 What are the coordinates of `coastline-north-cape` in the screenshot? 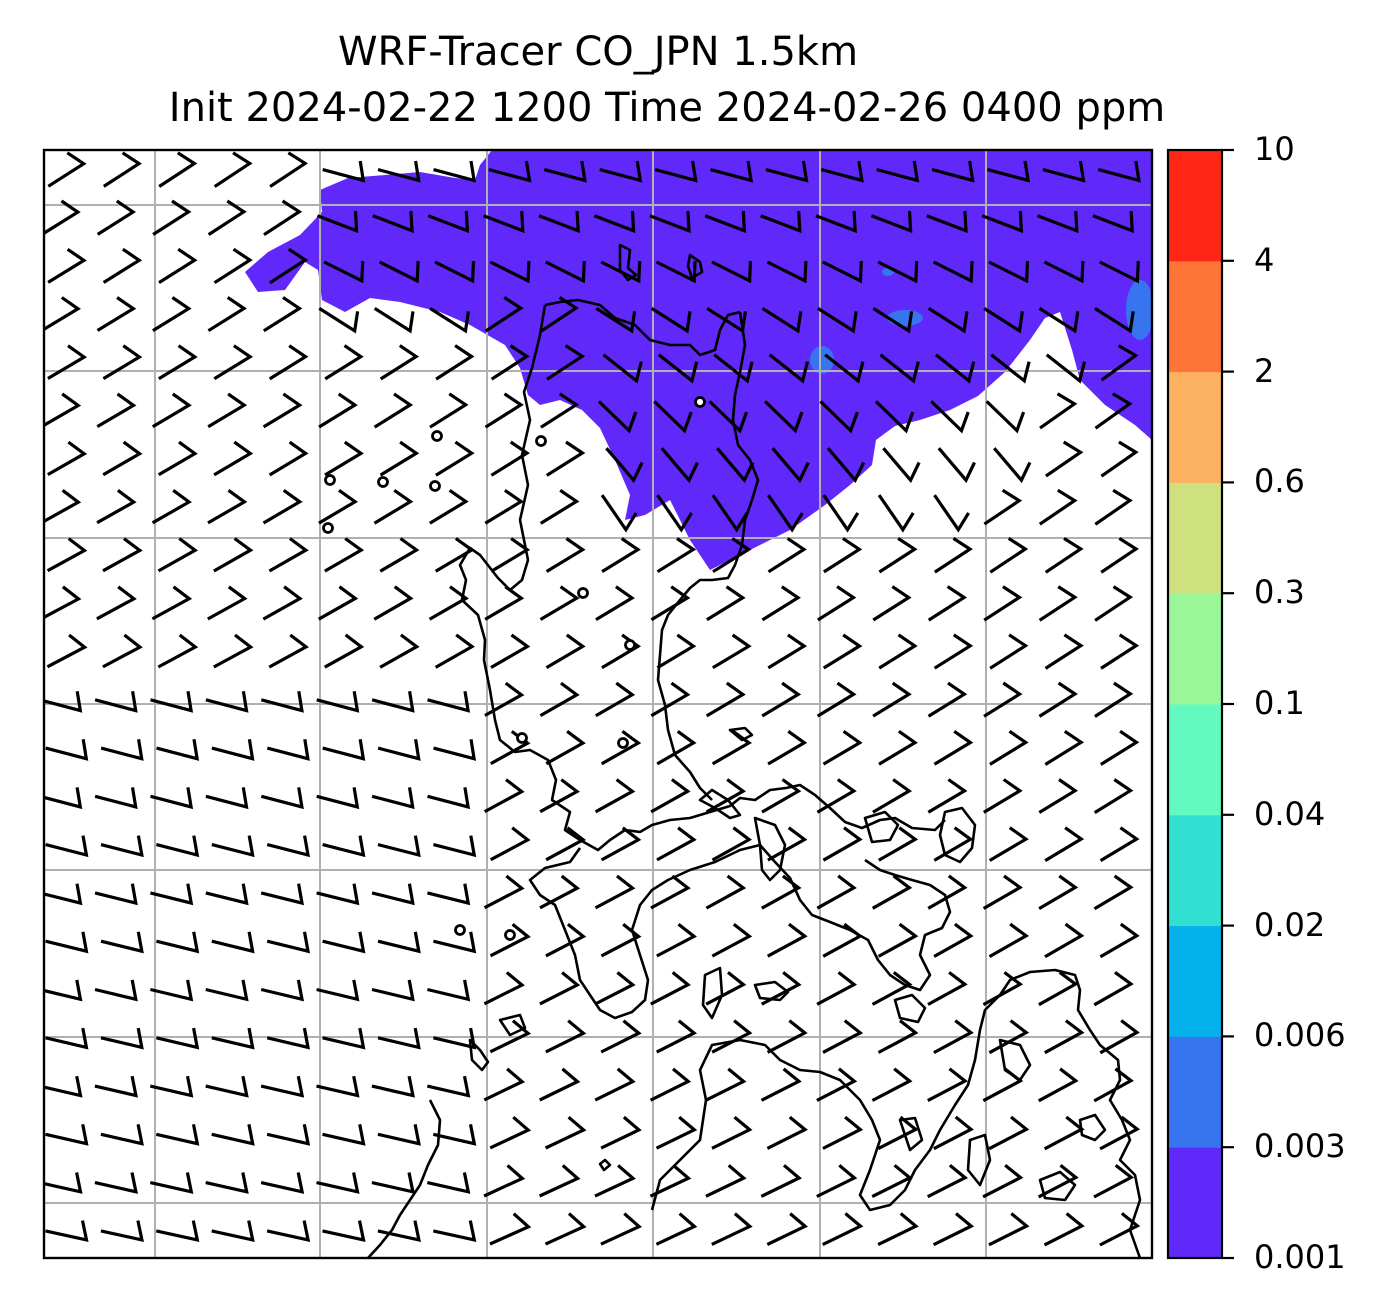 It's located at (642, 327).